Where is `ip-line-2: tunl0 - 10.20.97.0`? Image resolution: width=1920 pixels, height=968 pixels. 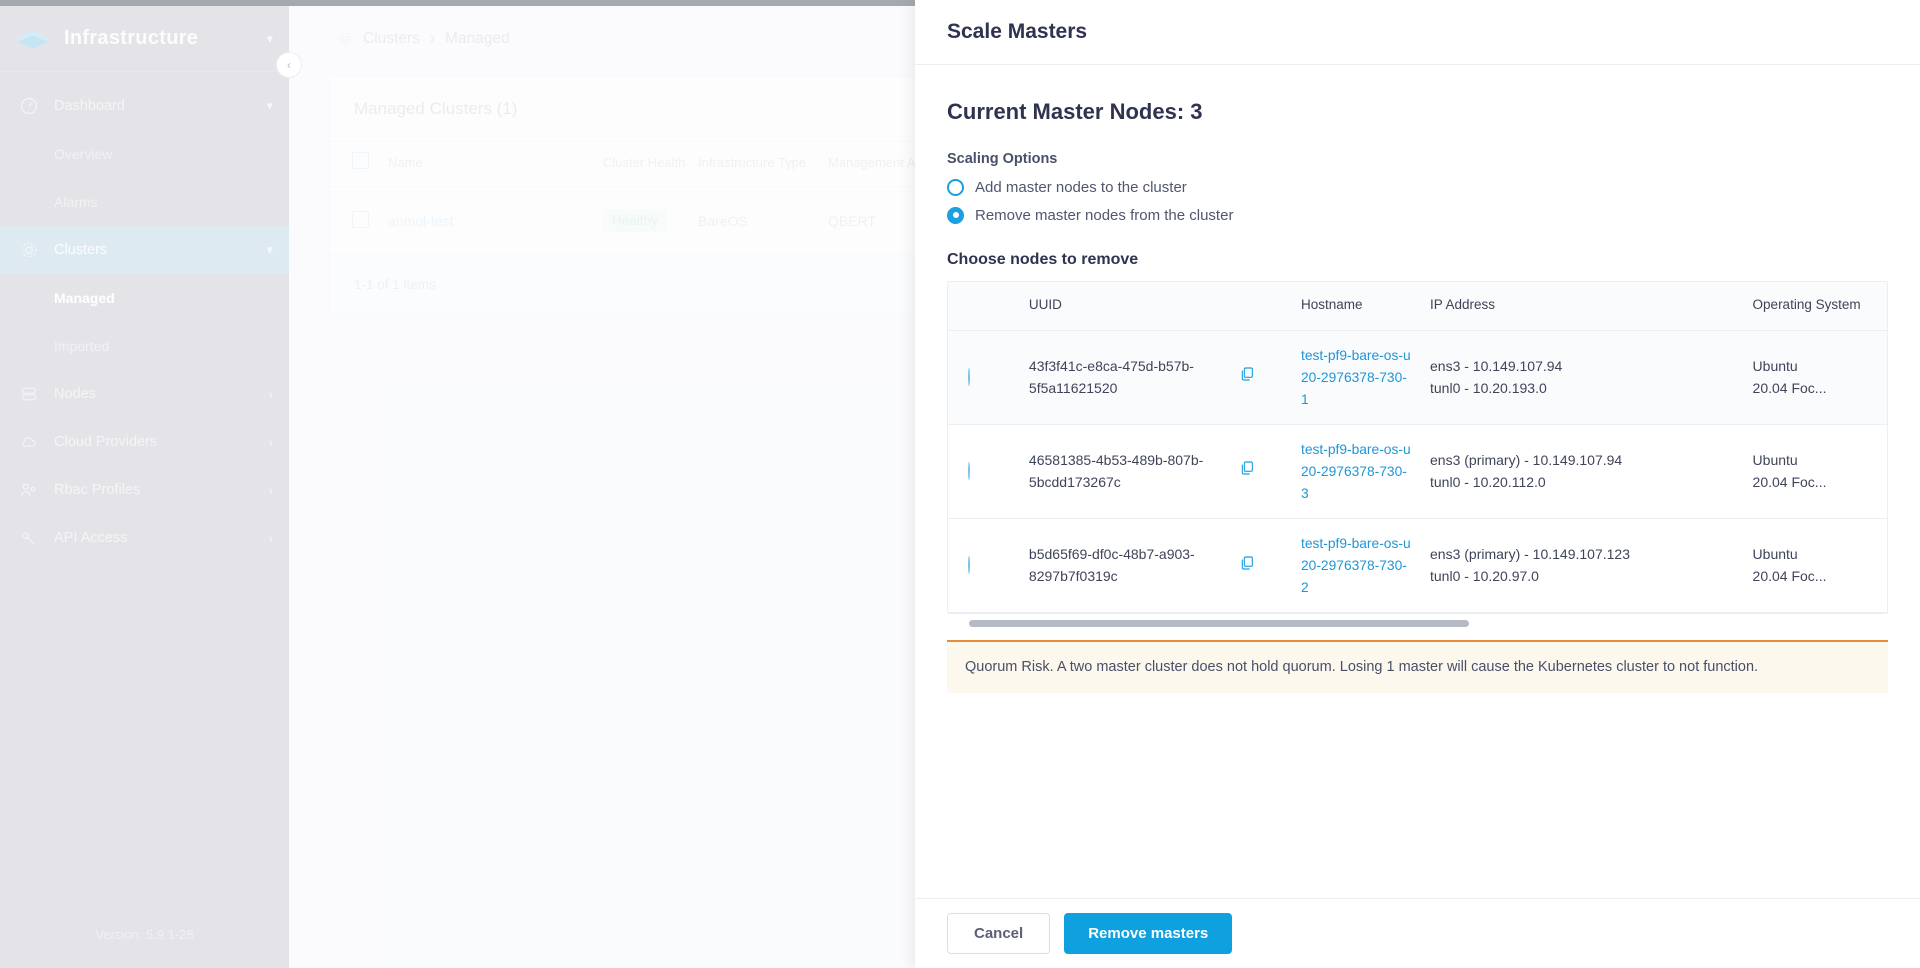 ip-line-2: tunl0 - 10.20.97.0 is located at coordinates (1484, 575).